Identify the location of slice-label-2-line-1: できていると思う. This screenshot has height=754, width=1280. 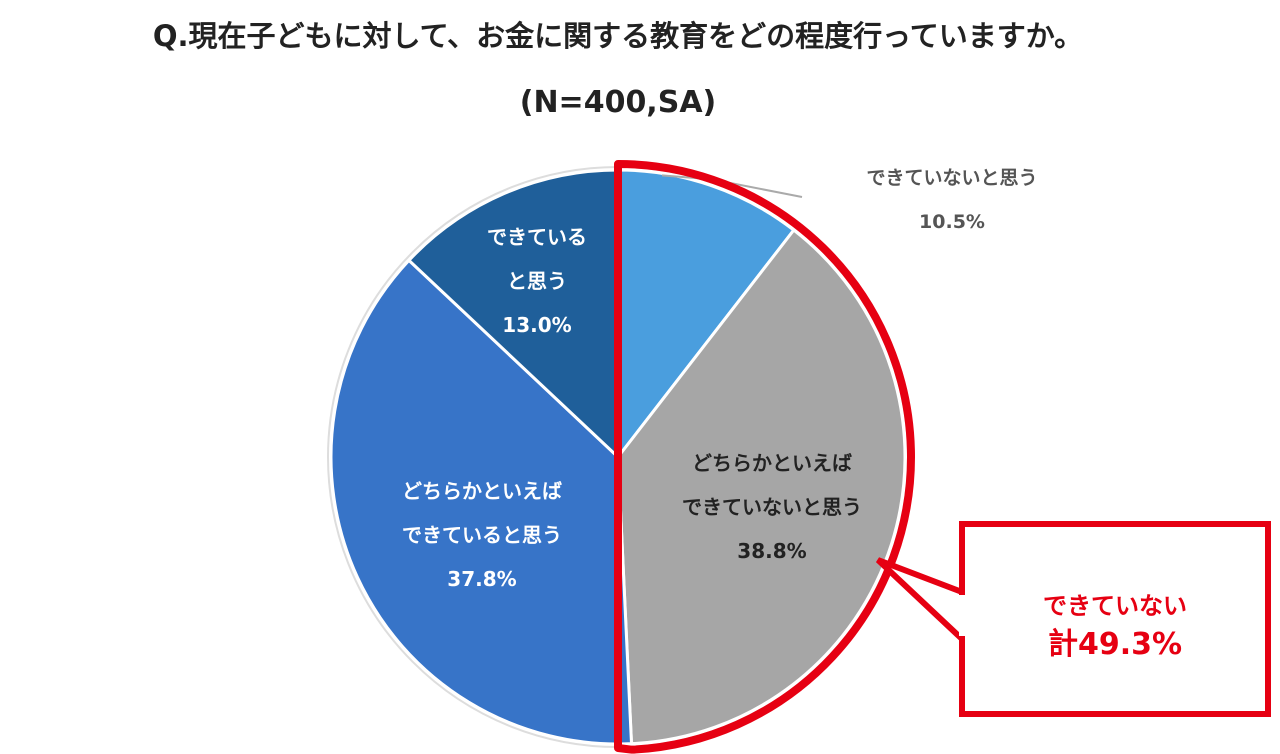
(482, 535).